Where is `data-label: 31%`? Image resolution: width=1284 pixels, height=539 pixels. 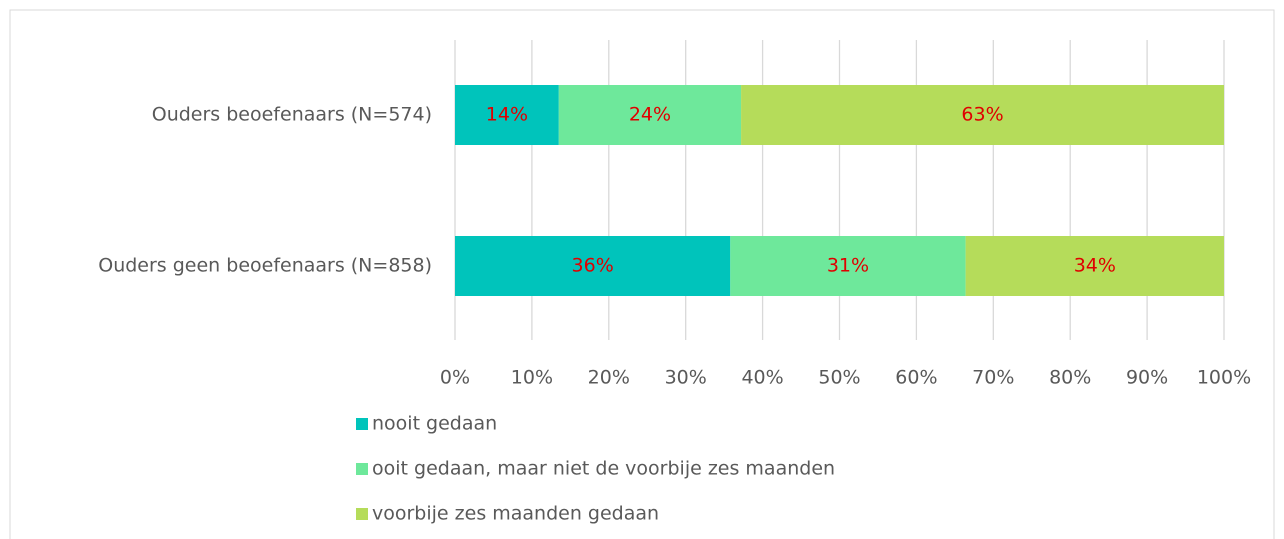 data-label: 31% is located at coordinates (848, 266).